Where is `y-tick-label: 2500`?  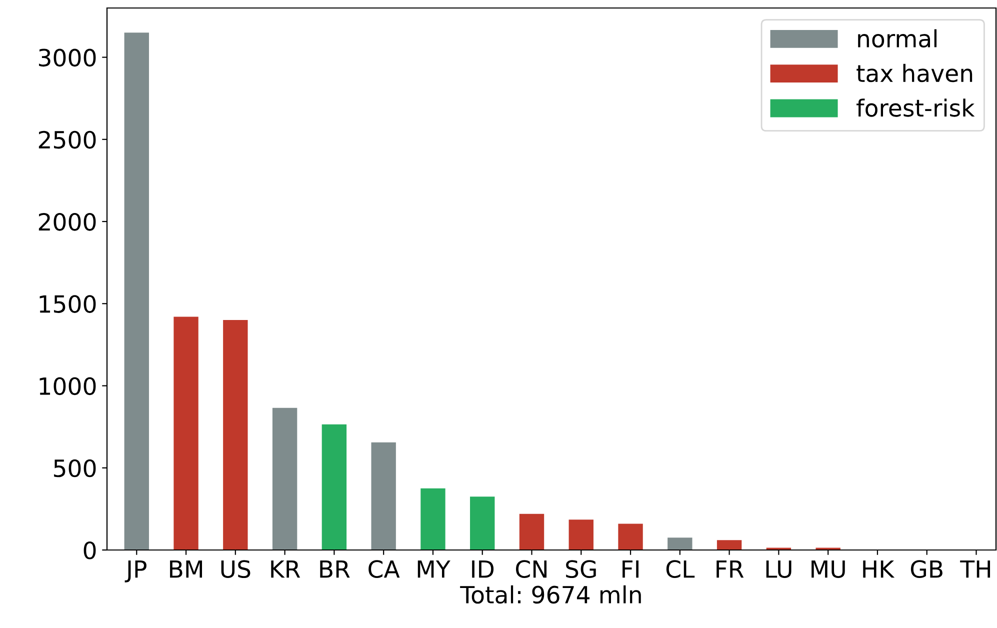 y-tick-label: 2500 is located at coordinates (67, 139).